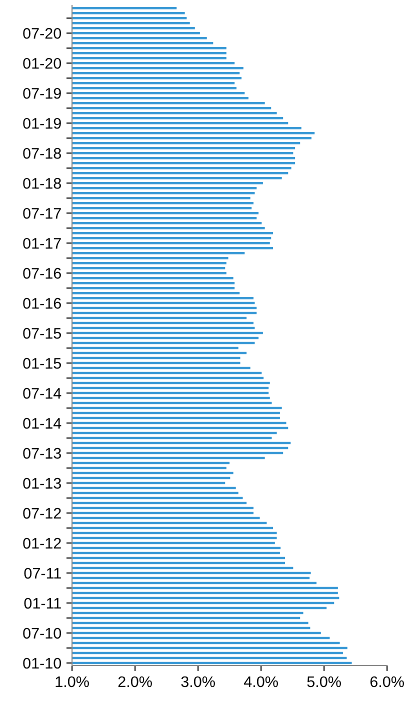 This screenshot has width=407, height=702. I want to click on y-tick-label: 01-15, so click(42, 363).